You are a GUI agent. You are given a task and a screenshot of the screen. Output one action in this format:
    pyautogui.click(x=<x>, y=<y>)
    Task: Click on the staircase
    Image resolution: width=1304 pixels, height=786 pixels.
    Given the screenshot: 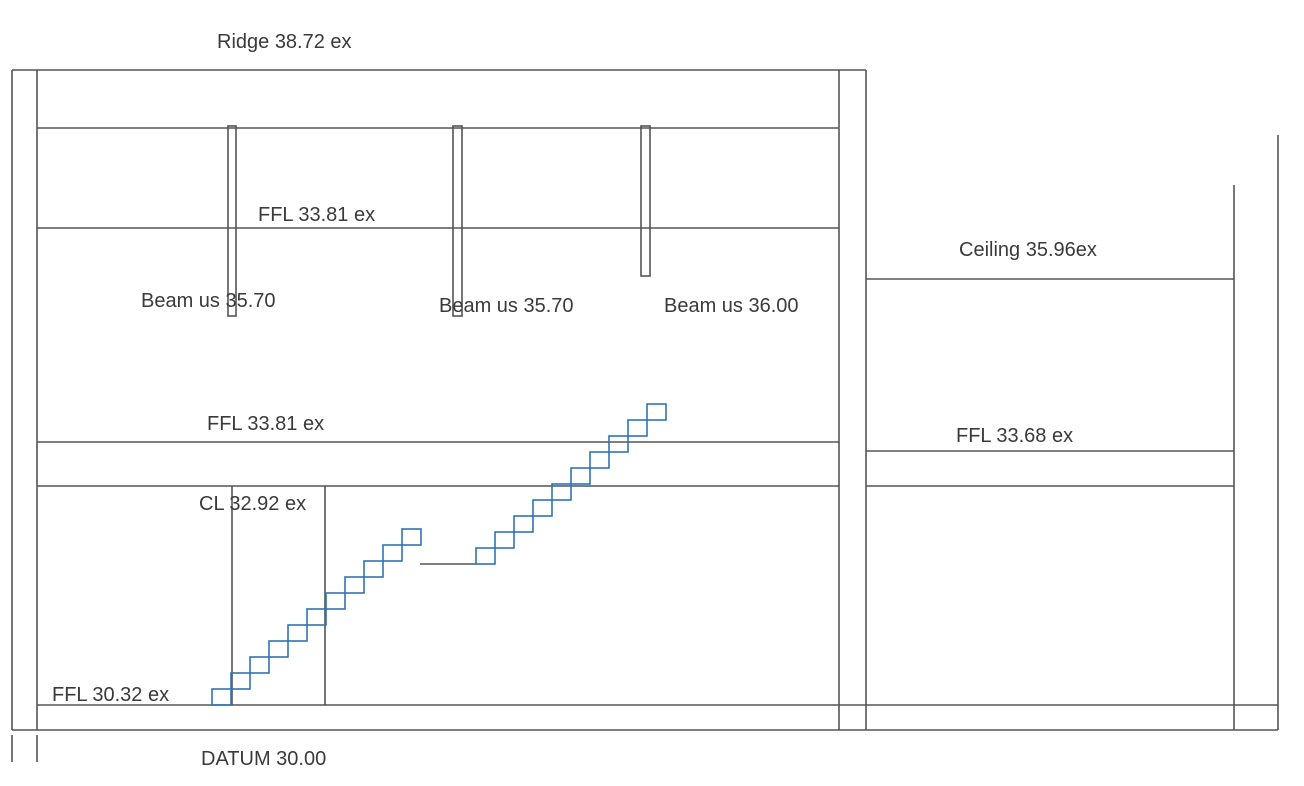 What is the action you would take?
    pyautogui.click(x=439, y=554)
    